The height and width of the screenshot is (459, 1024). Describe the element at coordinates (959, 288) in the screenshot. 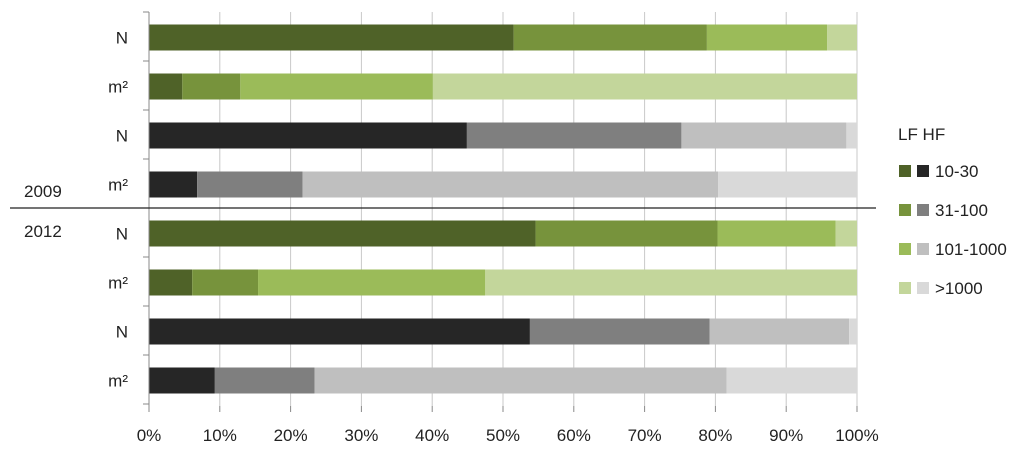

I see `legend-label: >1000` at that location.